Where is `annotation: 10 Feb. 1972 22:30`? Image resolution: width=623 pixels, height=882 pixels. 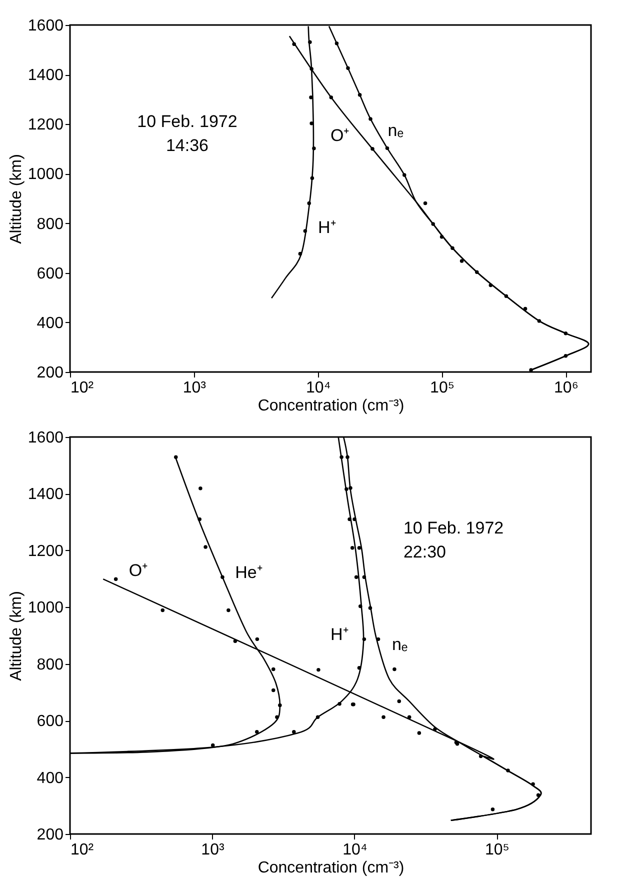
annotation: 10 Feb. 1972 22:30 is located at coordinates (453, 540).